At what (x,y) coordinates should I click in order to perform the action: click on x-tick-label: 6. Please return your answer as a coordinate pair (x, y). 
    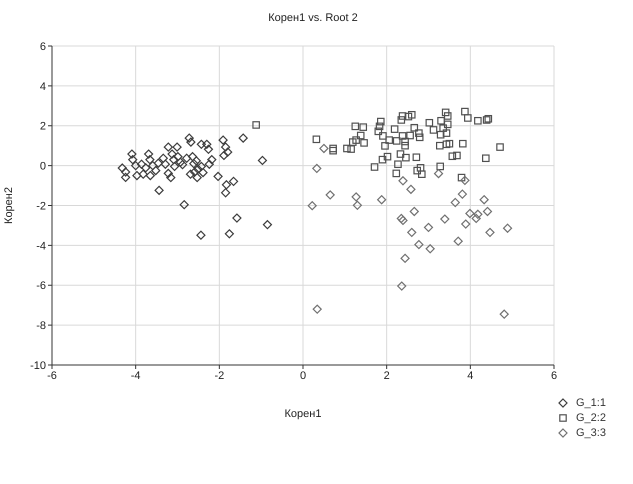
    Looking at the image, I should click on (554, 376).